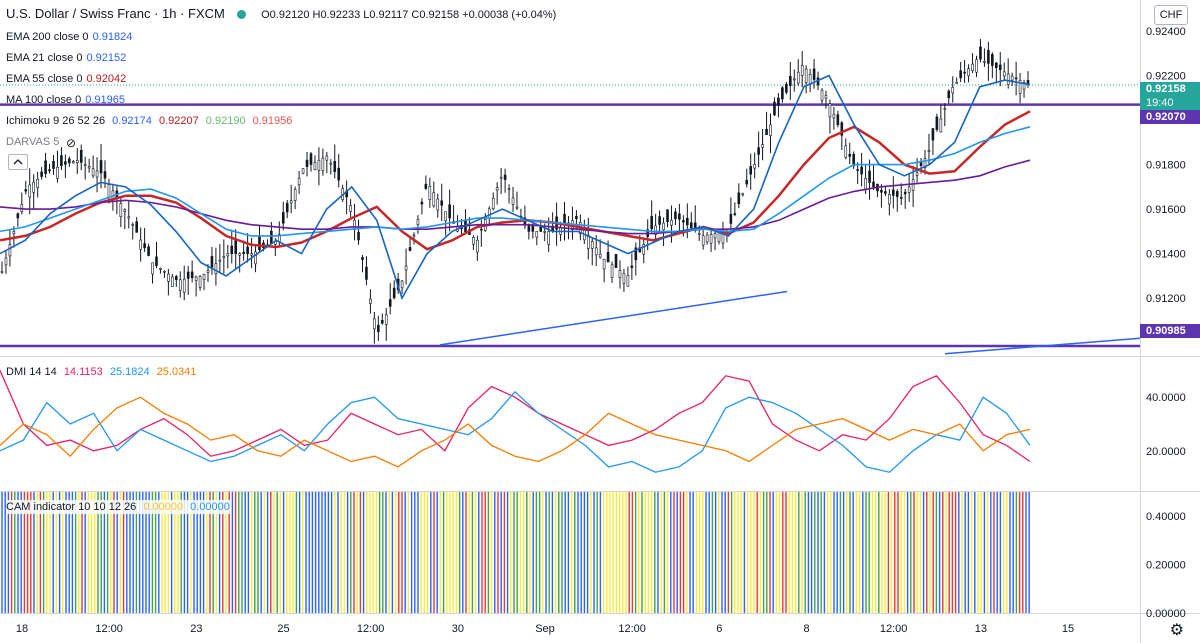  I want to click on hidden-eye-icon: ⊘, so click(71, 143).